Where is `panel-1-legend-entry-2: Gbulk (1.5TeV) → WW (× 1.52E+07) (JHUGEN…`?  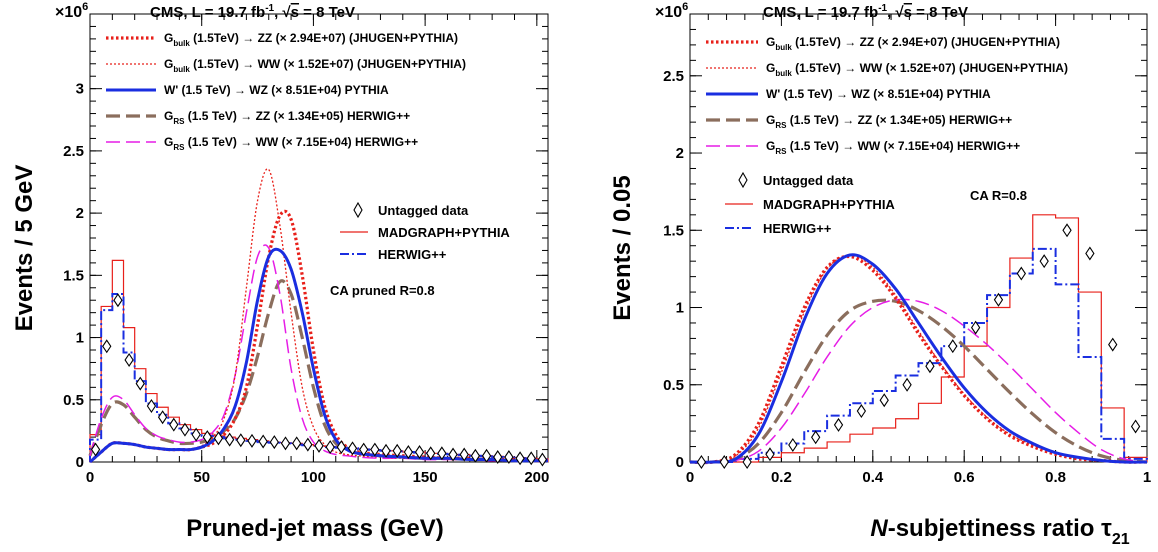 panel-1-legend-entry-2: Gbulk (1.5TeV) → WW (× 1.52E+07) (JHUGEN… is located at coordinates (315, 65).